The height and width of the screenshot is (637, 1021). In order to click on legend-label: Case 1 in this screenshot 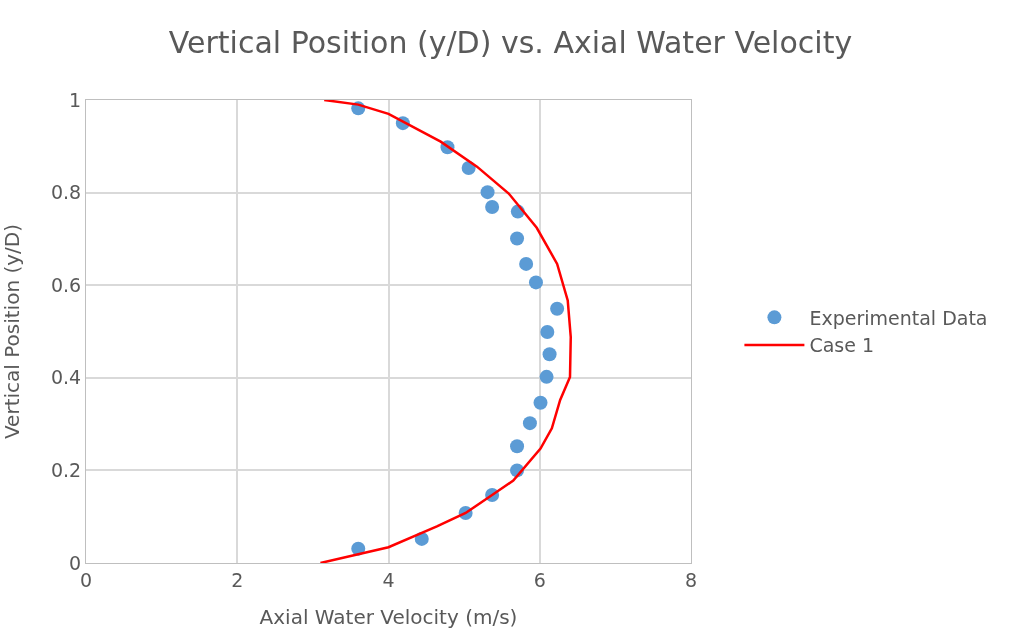, I will do `click(842, 345)`.